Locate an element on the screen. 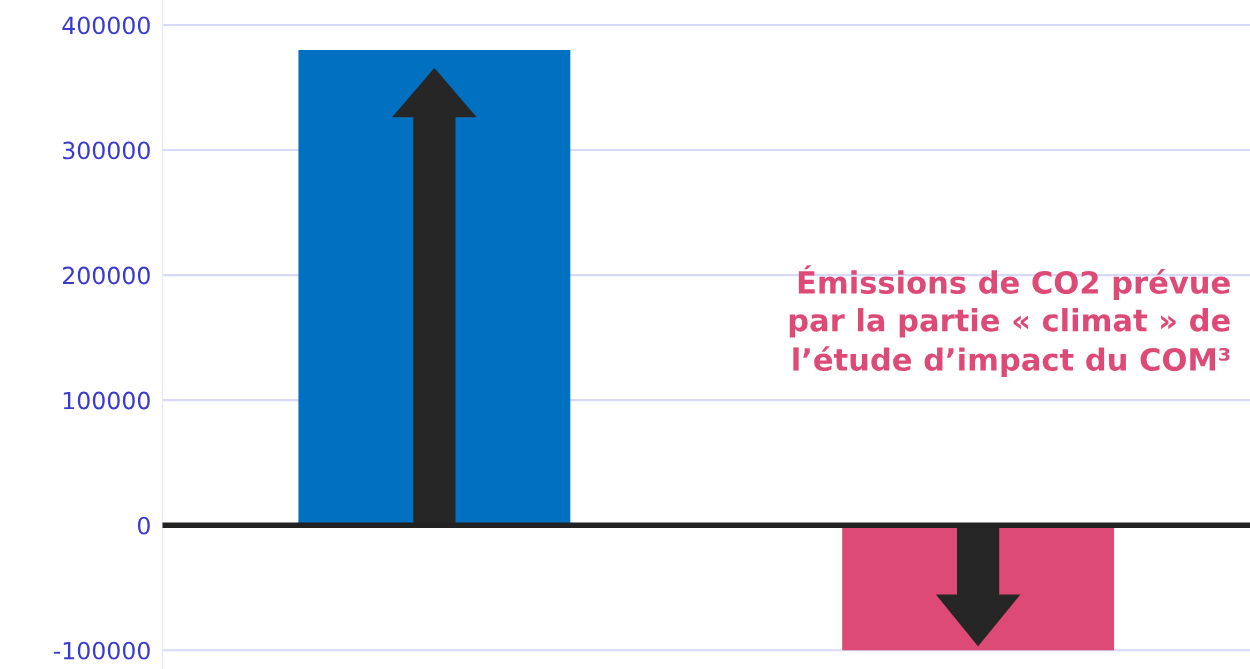  y-tick-label: 400000 is located at coordinates (106, 25).